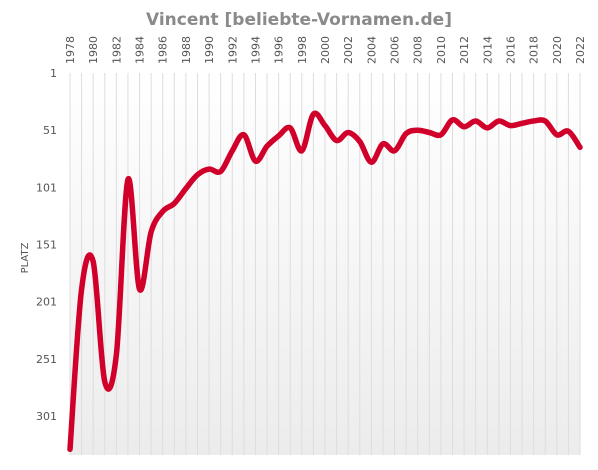 The width and height of the screenshot is (598, 470). I want to click on x-tick-label: 1986, so click(163, 50).